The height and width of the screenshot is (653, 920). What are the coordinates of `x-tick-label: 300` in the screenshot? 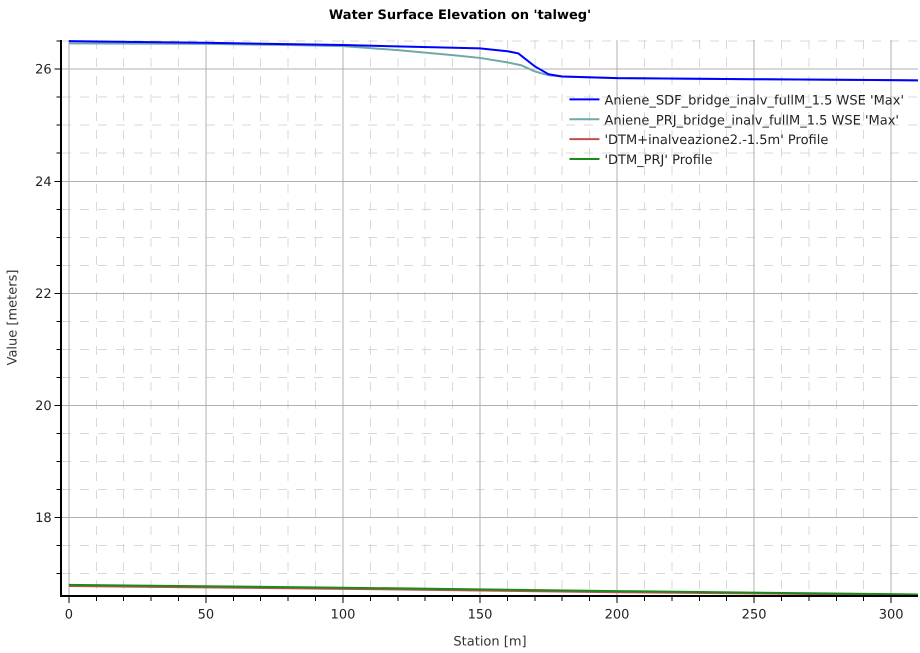 It's located at (891, 614).